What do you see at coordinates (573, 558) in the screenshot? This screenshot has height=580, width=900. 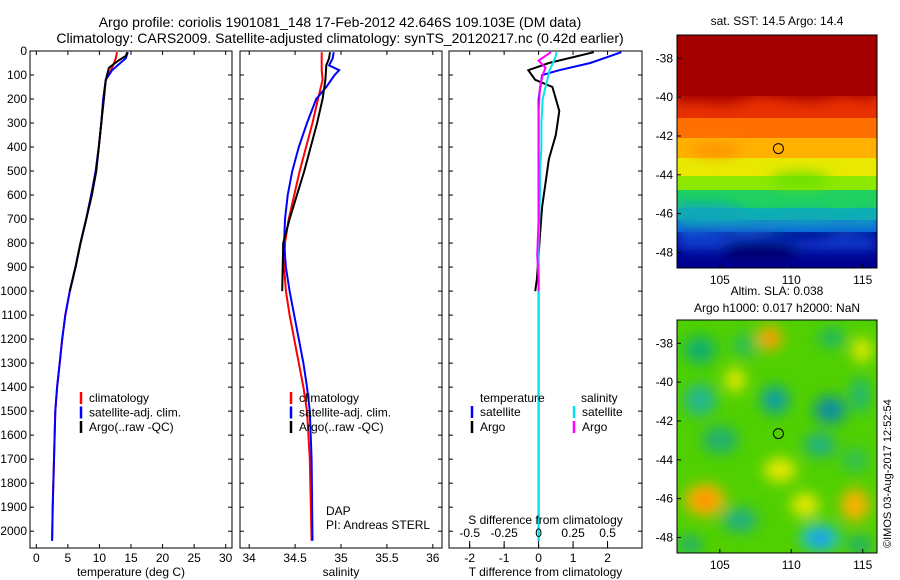 I see `difference-xtick-label: 1` at bounding box center [573, 558].